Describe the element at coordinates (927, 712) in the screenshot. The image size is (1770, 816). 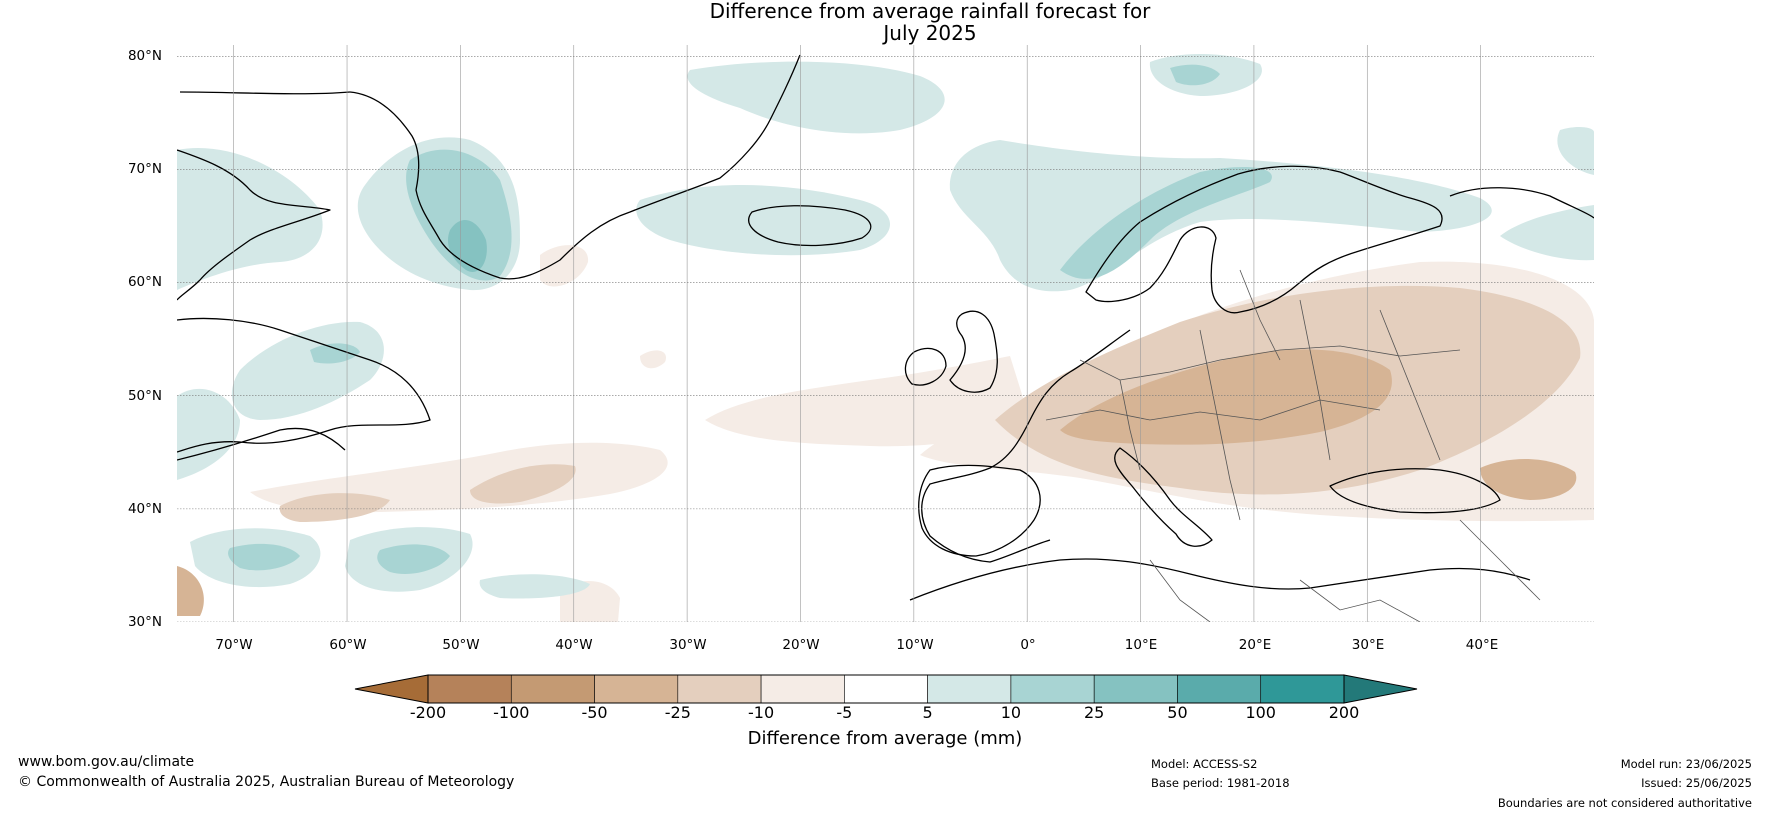
I see `colorbar-tick-label: 5` at that location.